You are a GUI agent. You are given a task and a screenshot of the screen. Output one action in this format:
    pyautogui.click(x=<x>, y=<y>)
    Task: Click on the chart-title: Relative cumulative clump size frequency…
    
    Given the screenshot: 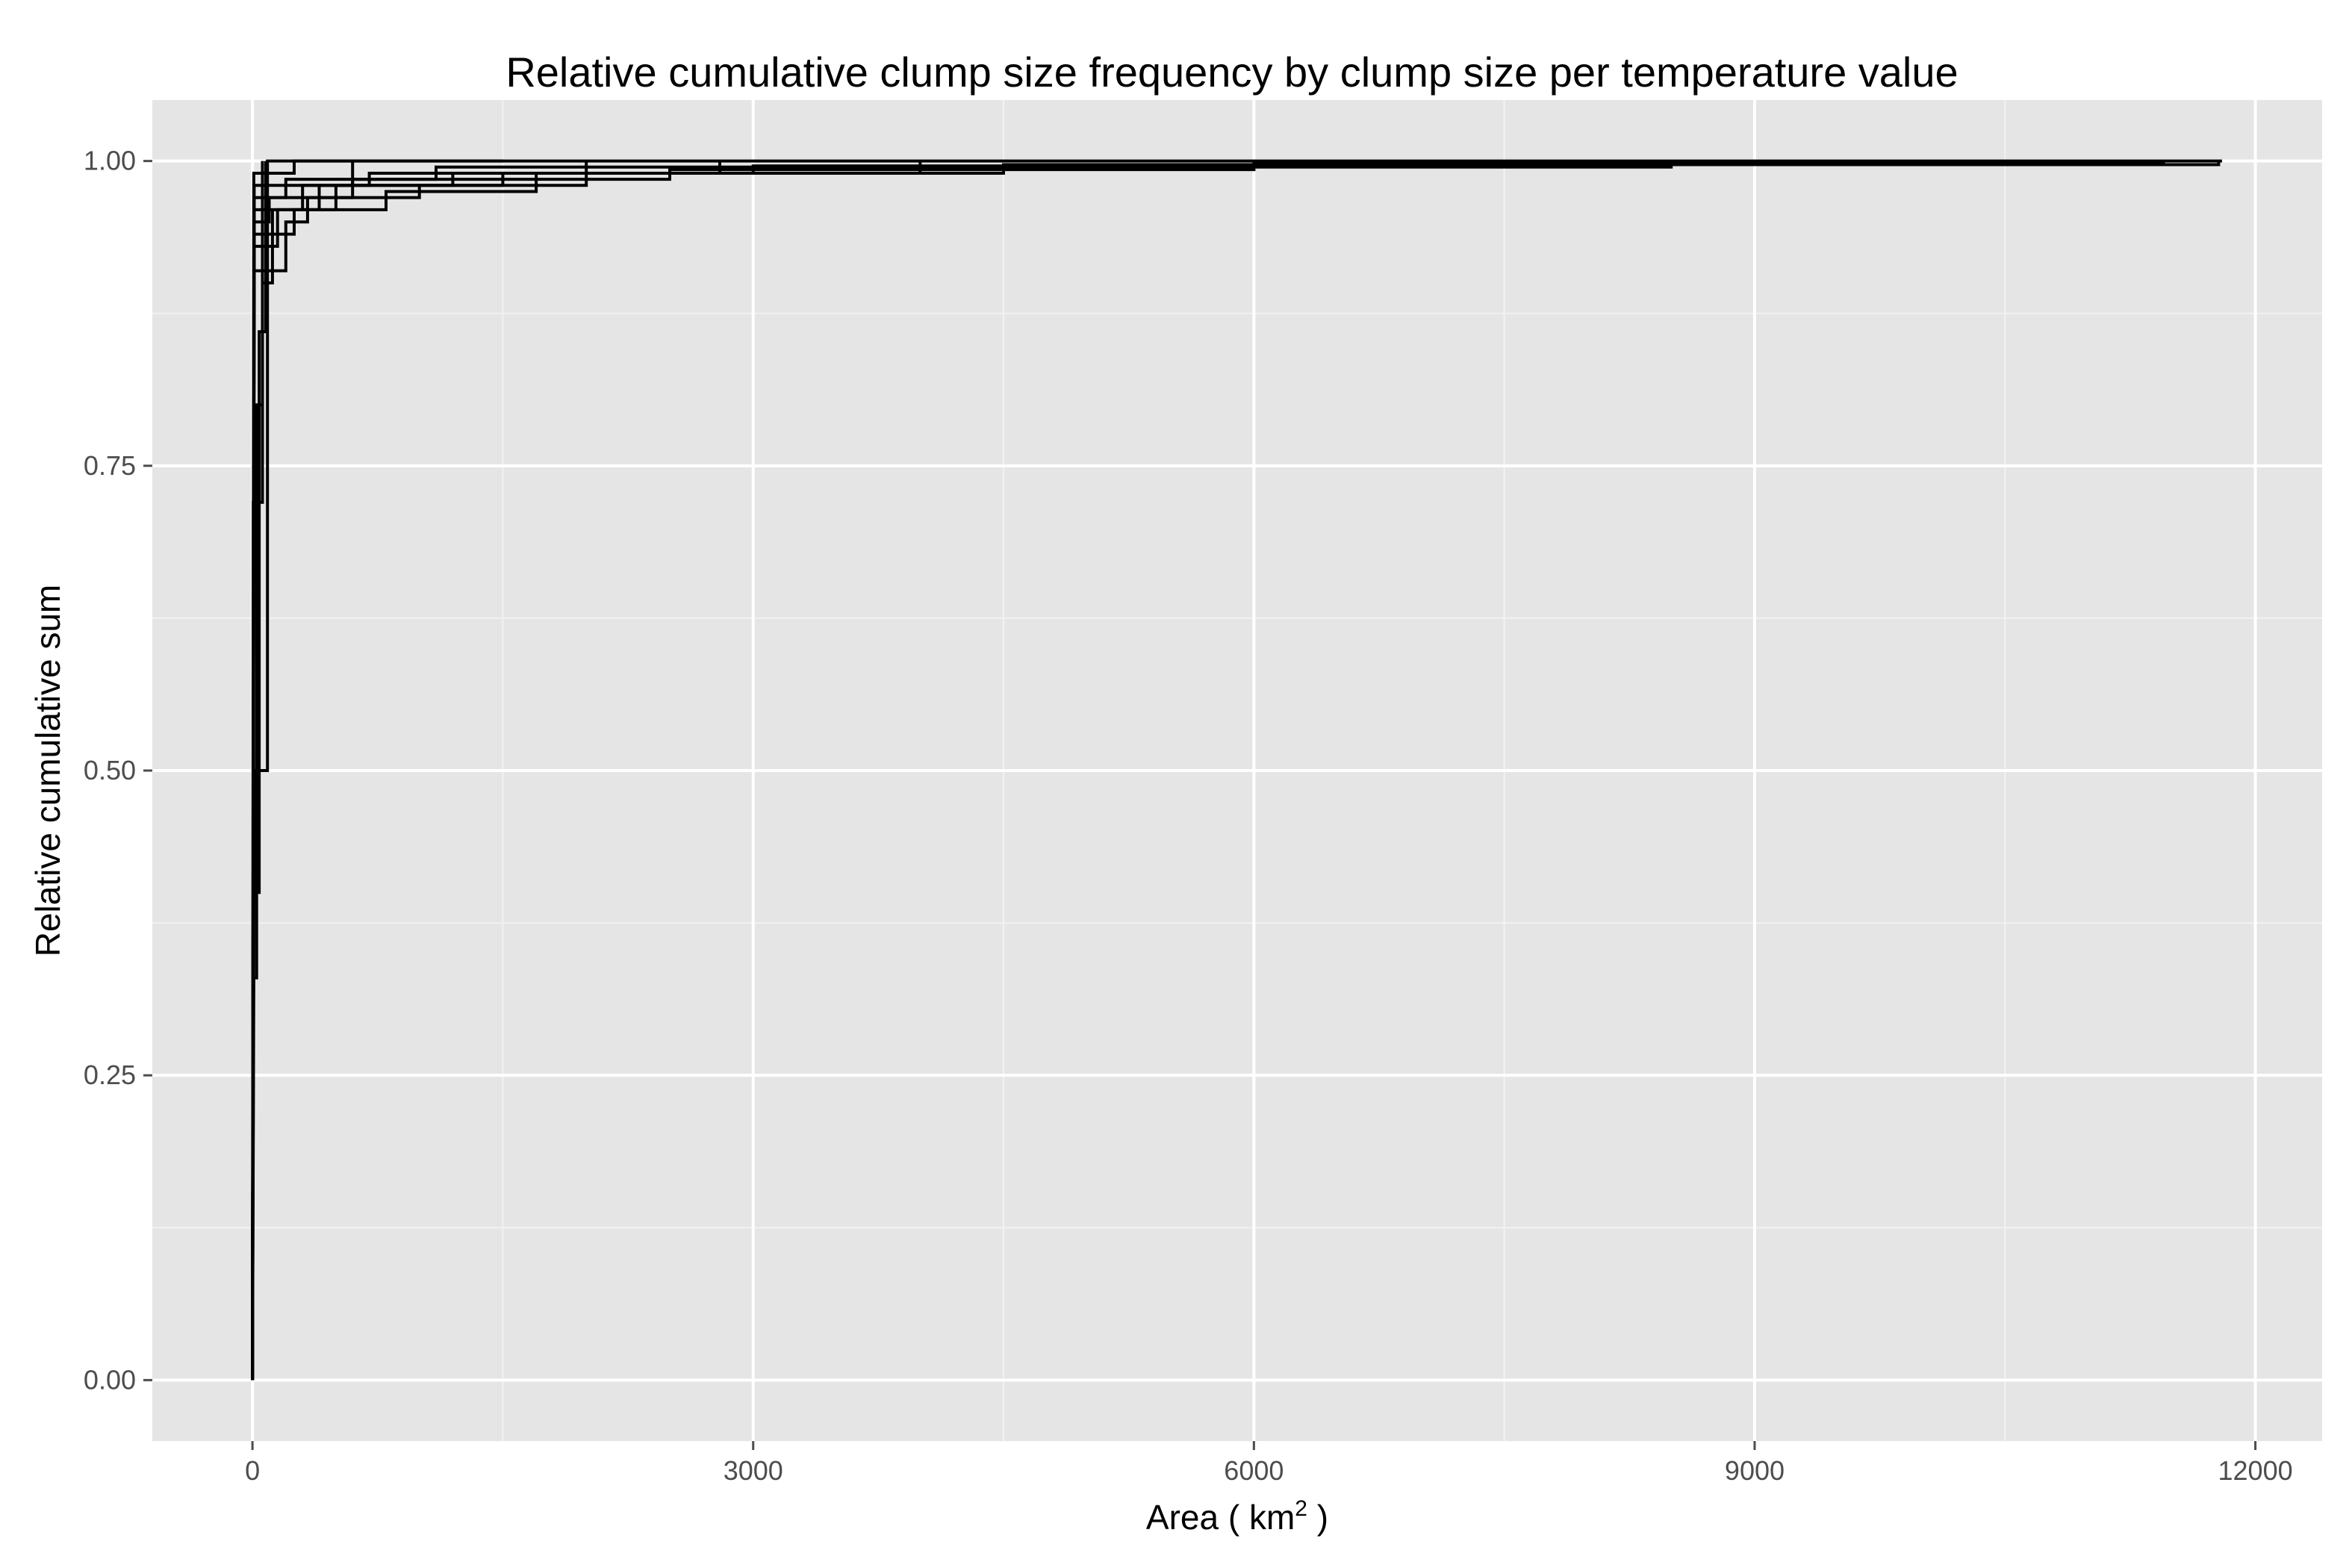 What is the action you would take?
    pyautogui.click(x=1231, y=72)
    